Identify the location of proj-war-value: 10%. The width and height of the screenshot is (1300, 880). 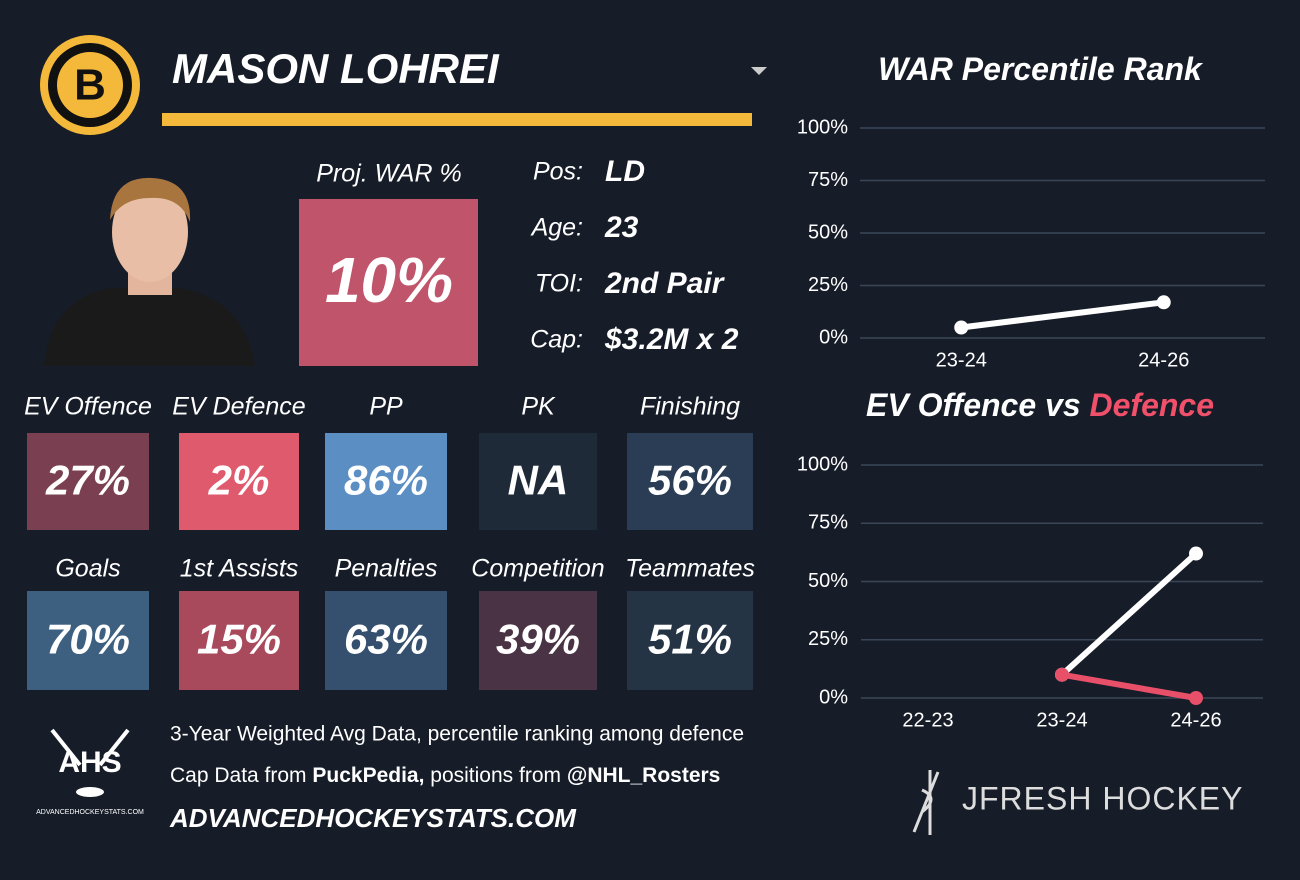
(389, 280).